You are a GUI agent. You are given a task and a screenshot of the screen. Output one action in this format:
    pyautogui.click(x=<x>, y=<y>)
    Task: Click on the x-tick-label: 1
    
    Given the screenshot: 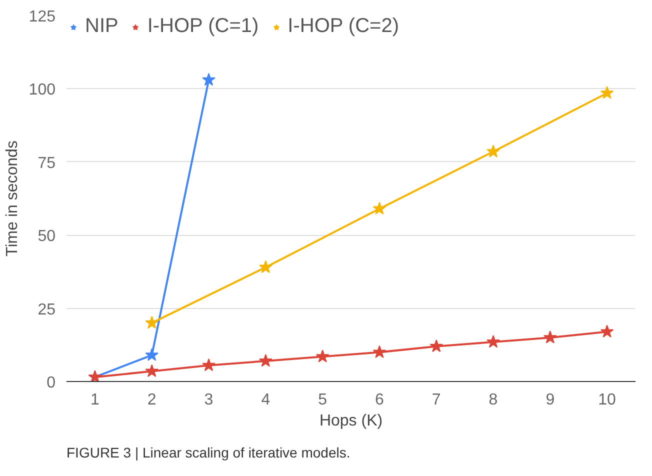 What is the action you would take?
    pyautogui.click(x=95, y=400)
    